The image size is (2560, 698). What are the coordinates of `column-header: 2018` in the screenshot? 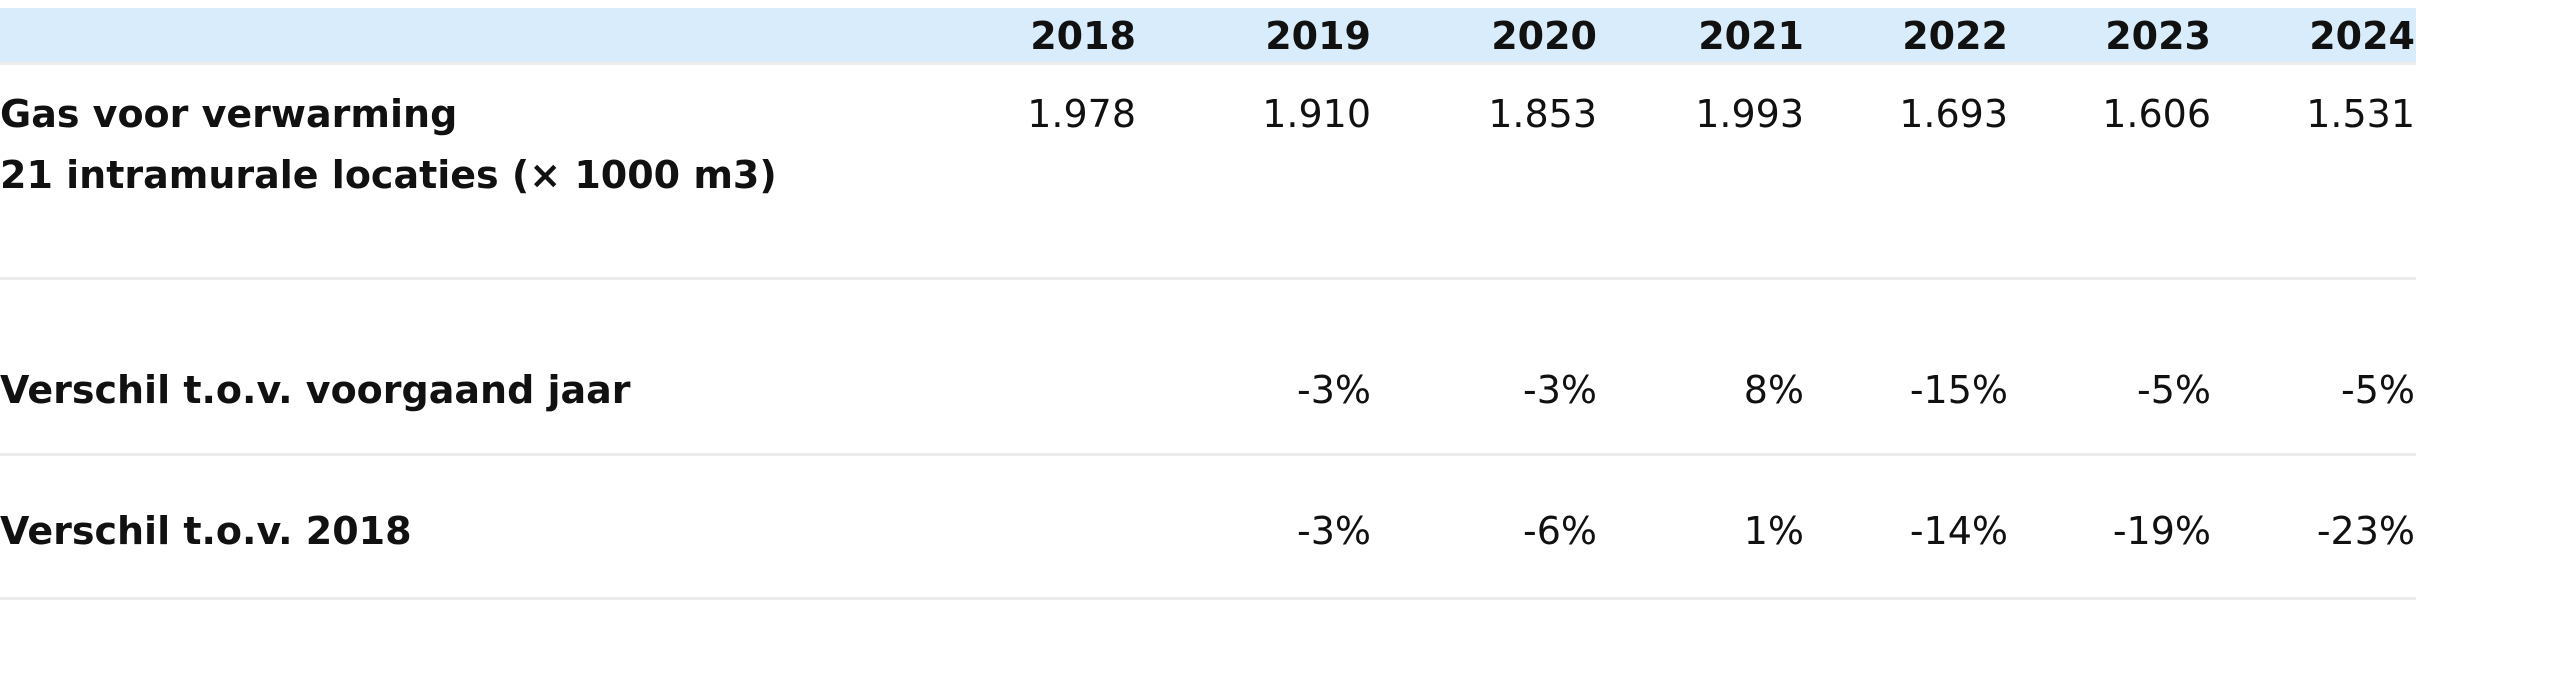 It's located at (1083, 36).